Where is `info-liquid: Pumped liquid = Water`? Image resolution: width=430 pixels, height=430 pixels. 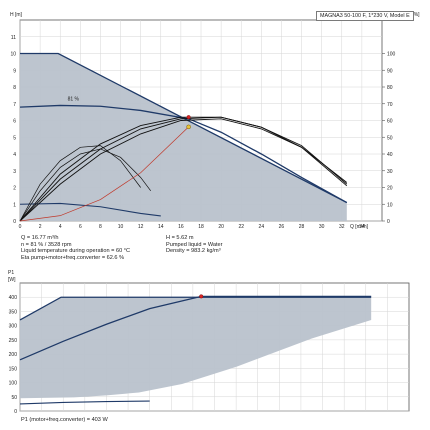 info-liquid: Pumped liquid = Water is located at coordinates (194, 244).